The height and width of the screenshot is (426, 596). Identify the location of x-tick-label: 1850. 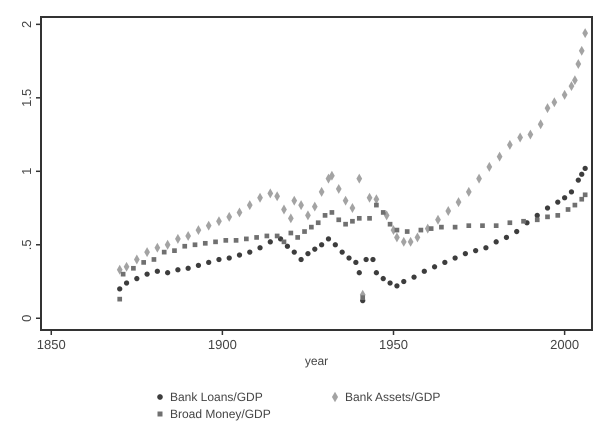
(51, 344).